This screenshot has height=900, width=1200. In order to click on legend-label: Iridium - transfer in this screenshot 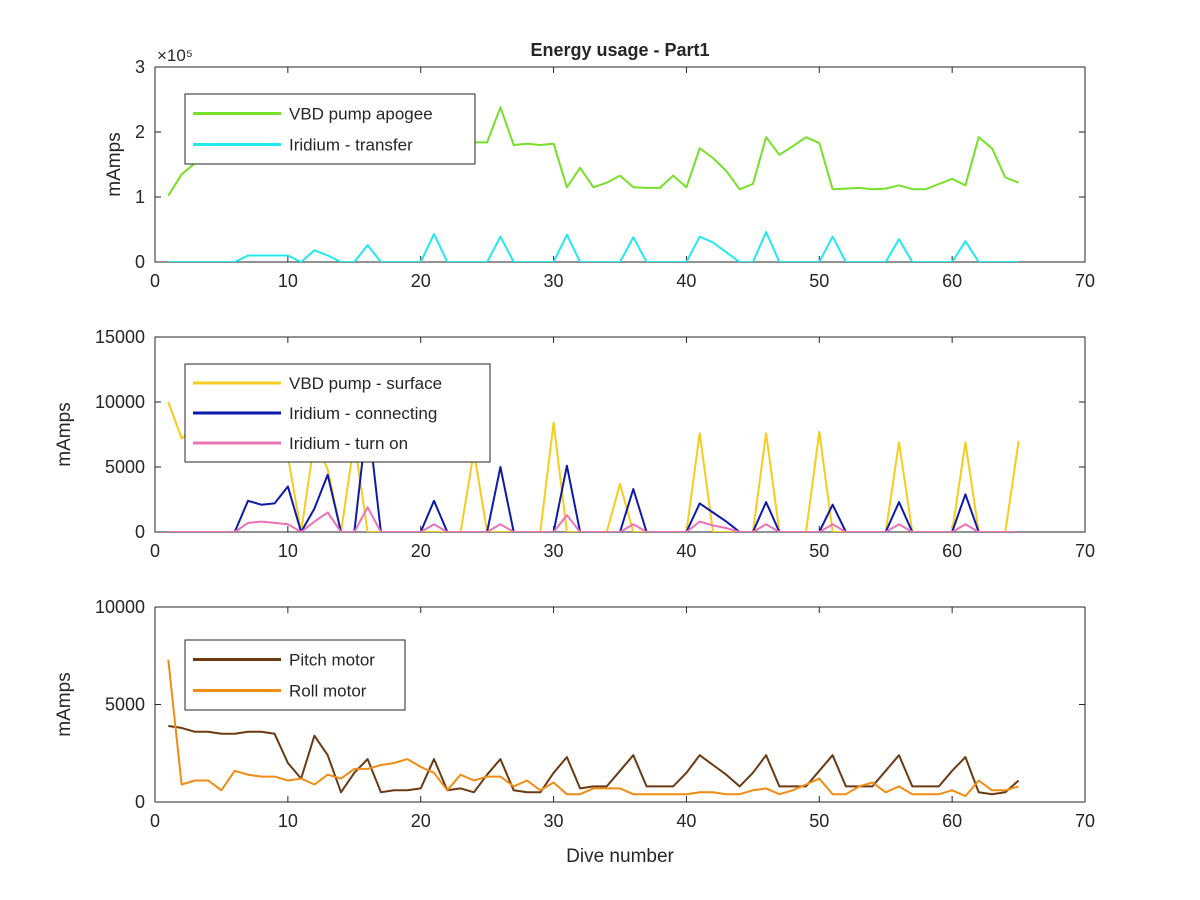, I will do `click(351, 145)`.